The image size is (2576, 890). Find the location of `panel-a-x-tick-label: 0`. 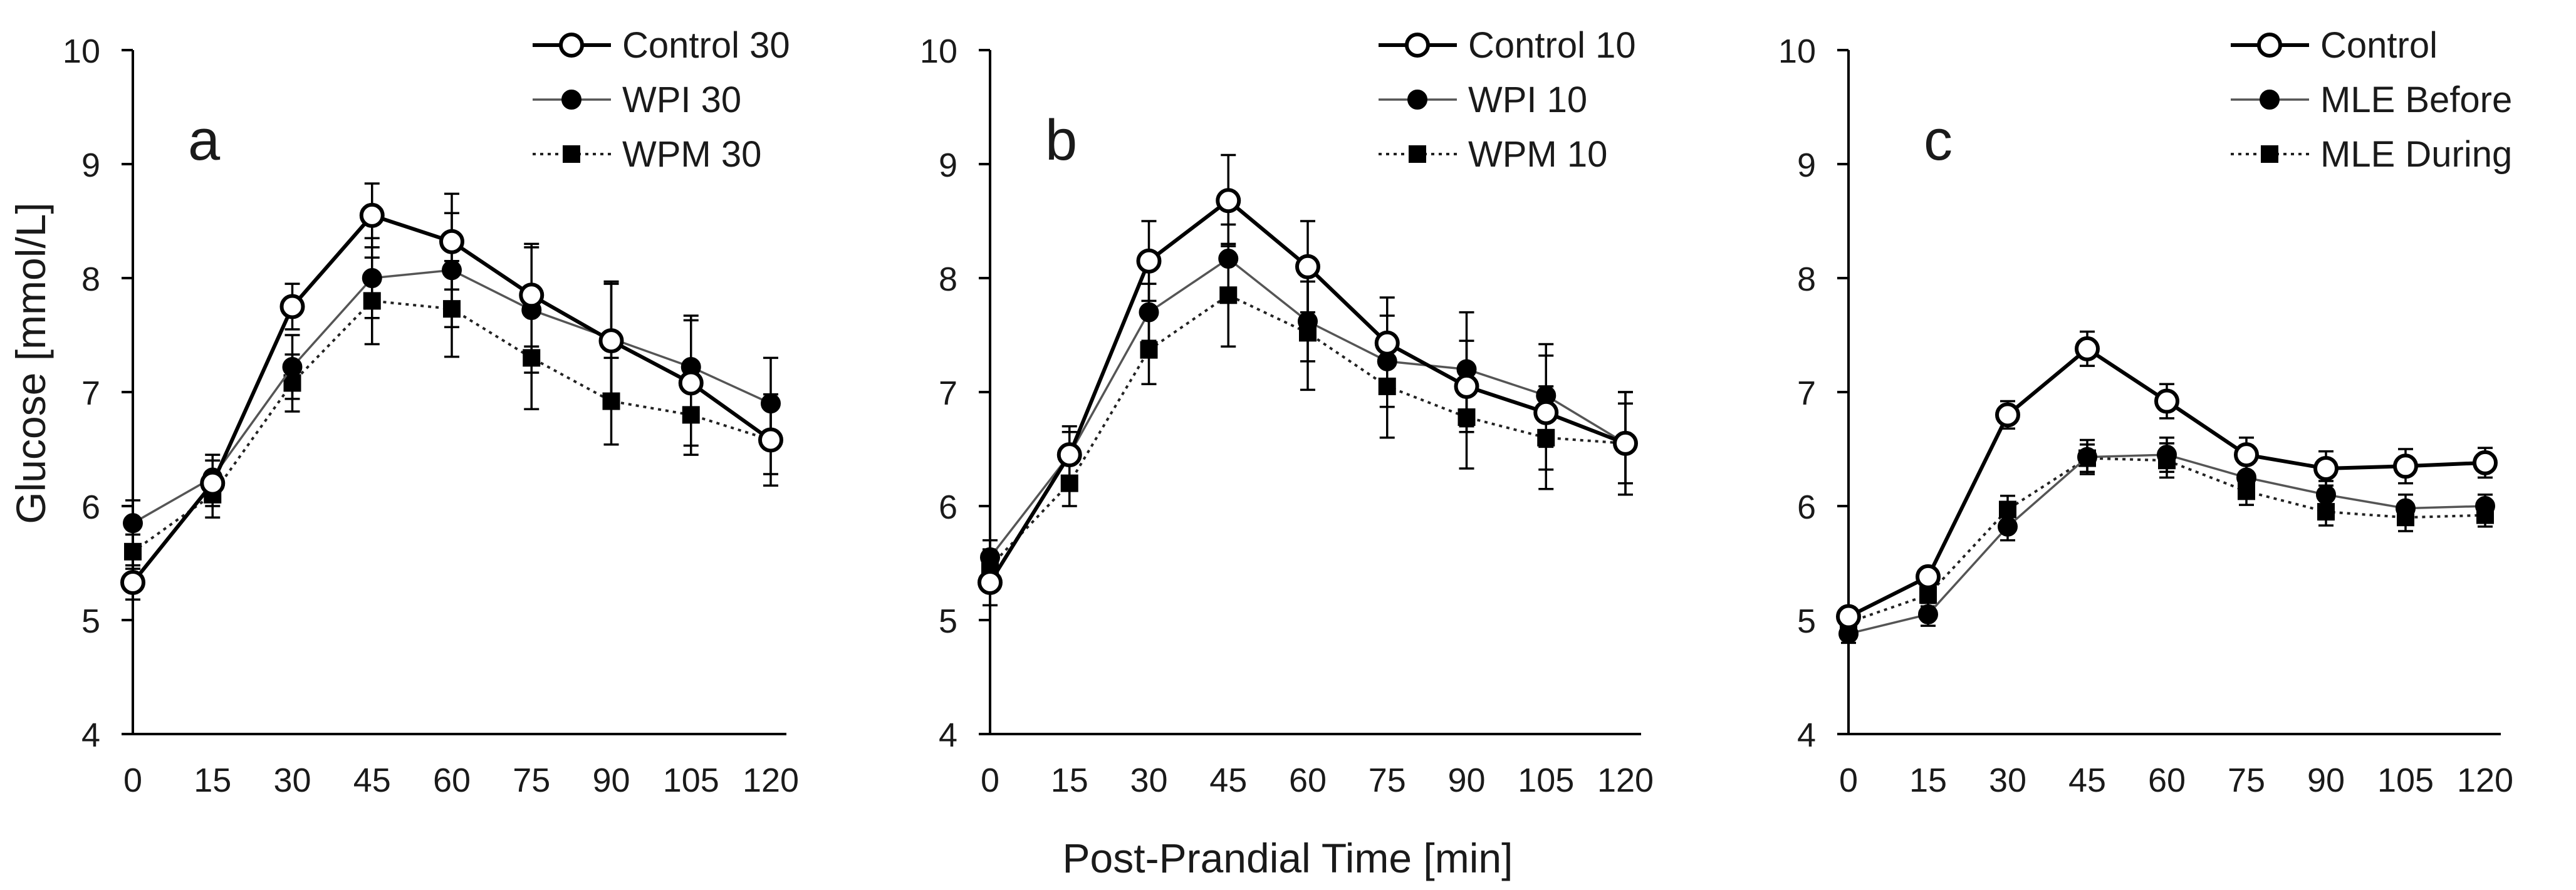

panel-a-x-tick-label: 0 is located at coordinates (132, 780).